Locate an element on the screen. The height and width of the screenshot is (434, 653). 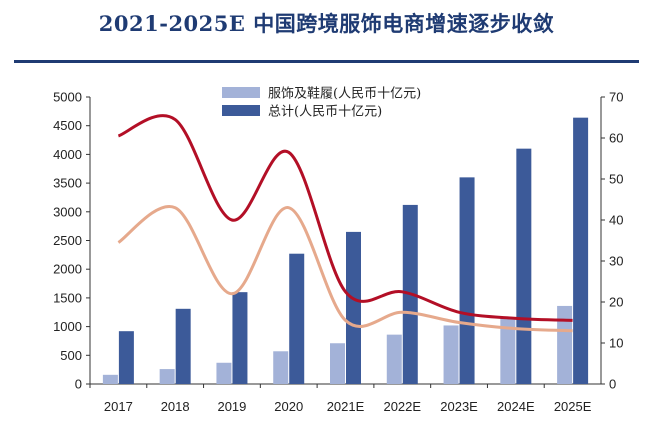
right-tick-label: 10 is located at coordinates (616, 343).